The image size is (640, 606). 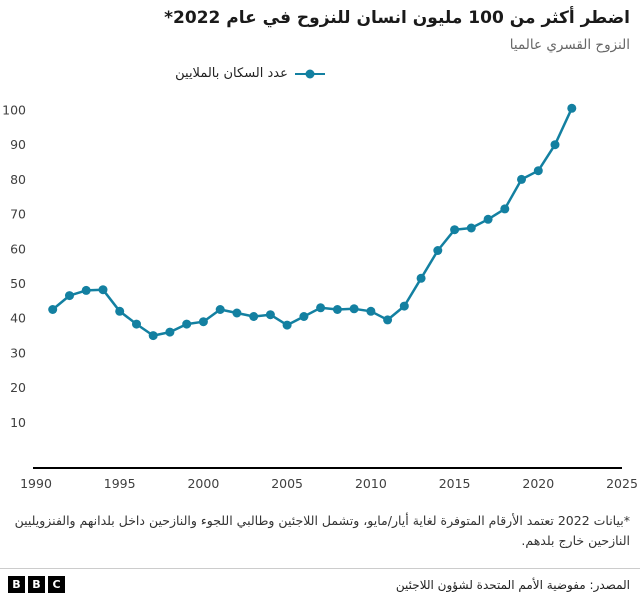 I want to click on chart-subtitle: النزوح القسري عالميا, so click(x=569, y=45).